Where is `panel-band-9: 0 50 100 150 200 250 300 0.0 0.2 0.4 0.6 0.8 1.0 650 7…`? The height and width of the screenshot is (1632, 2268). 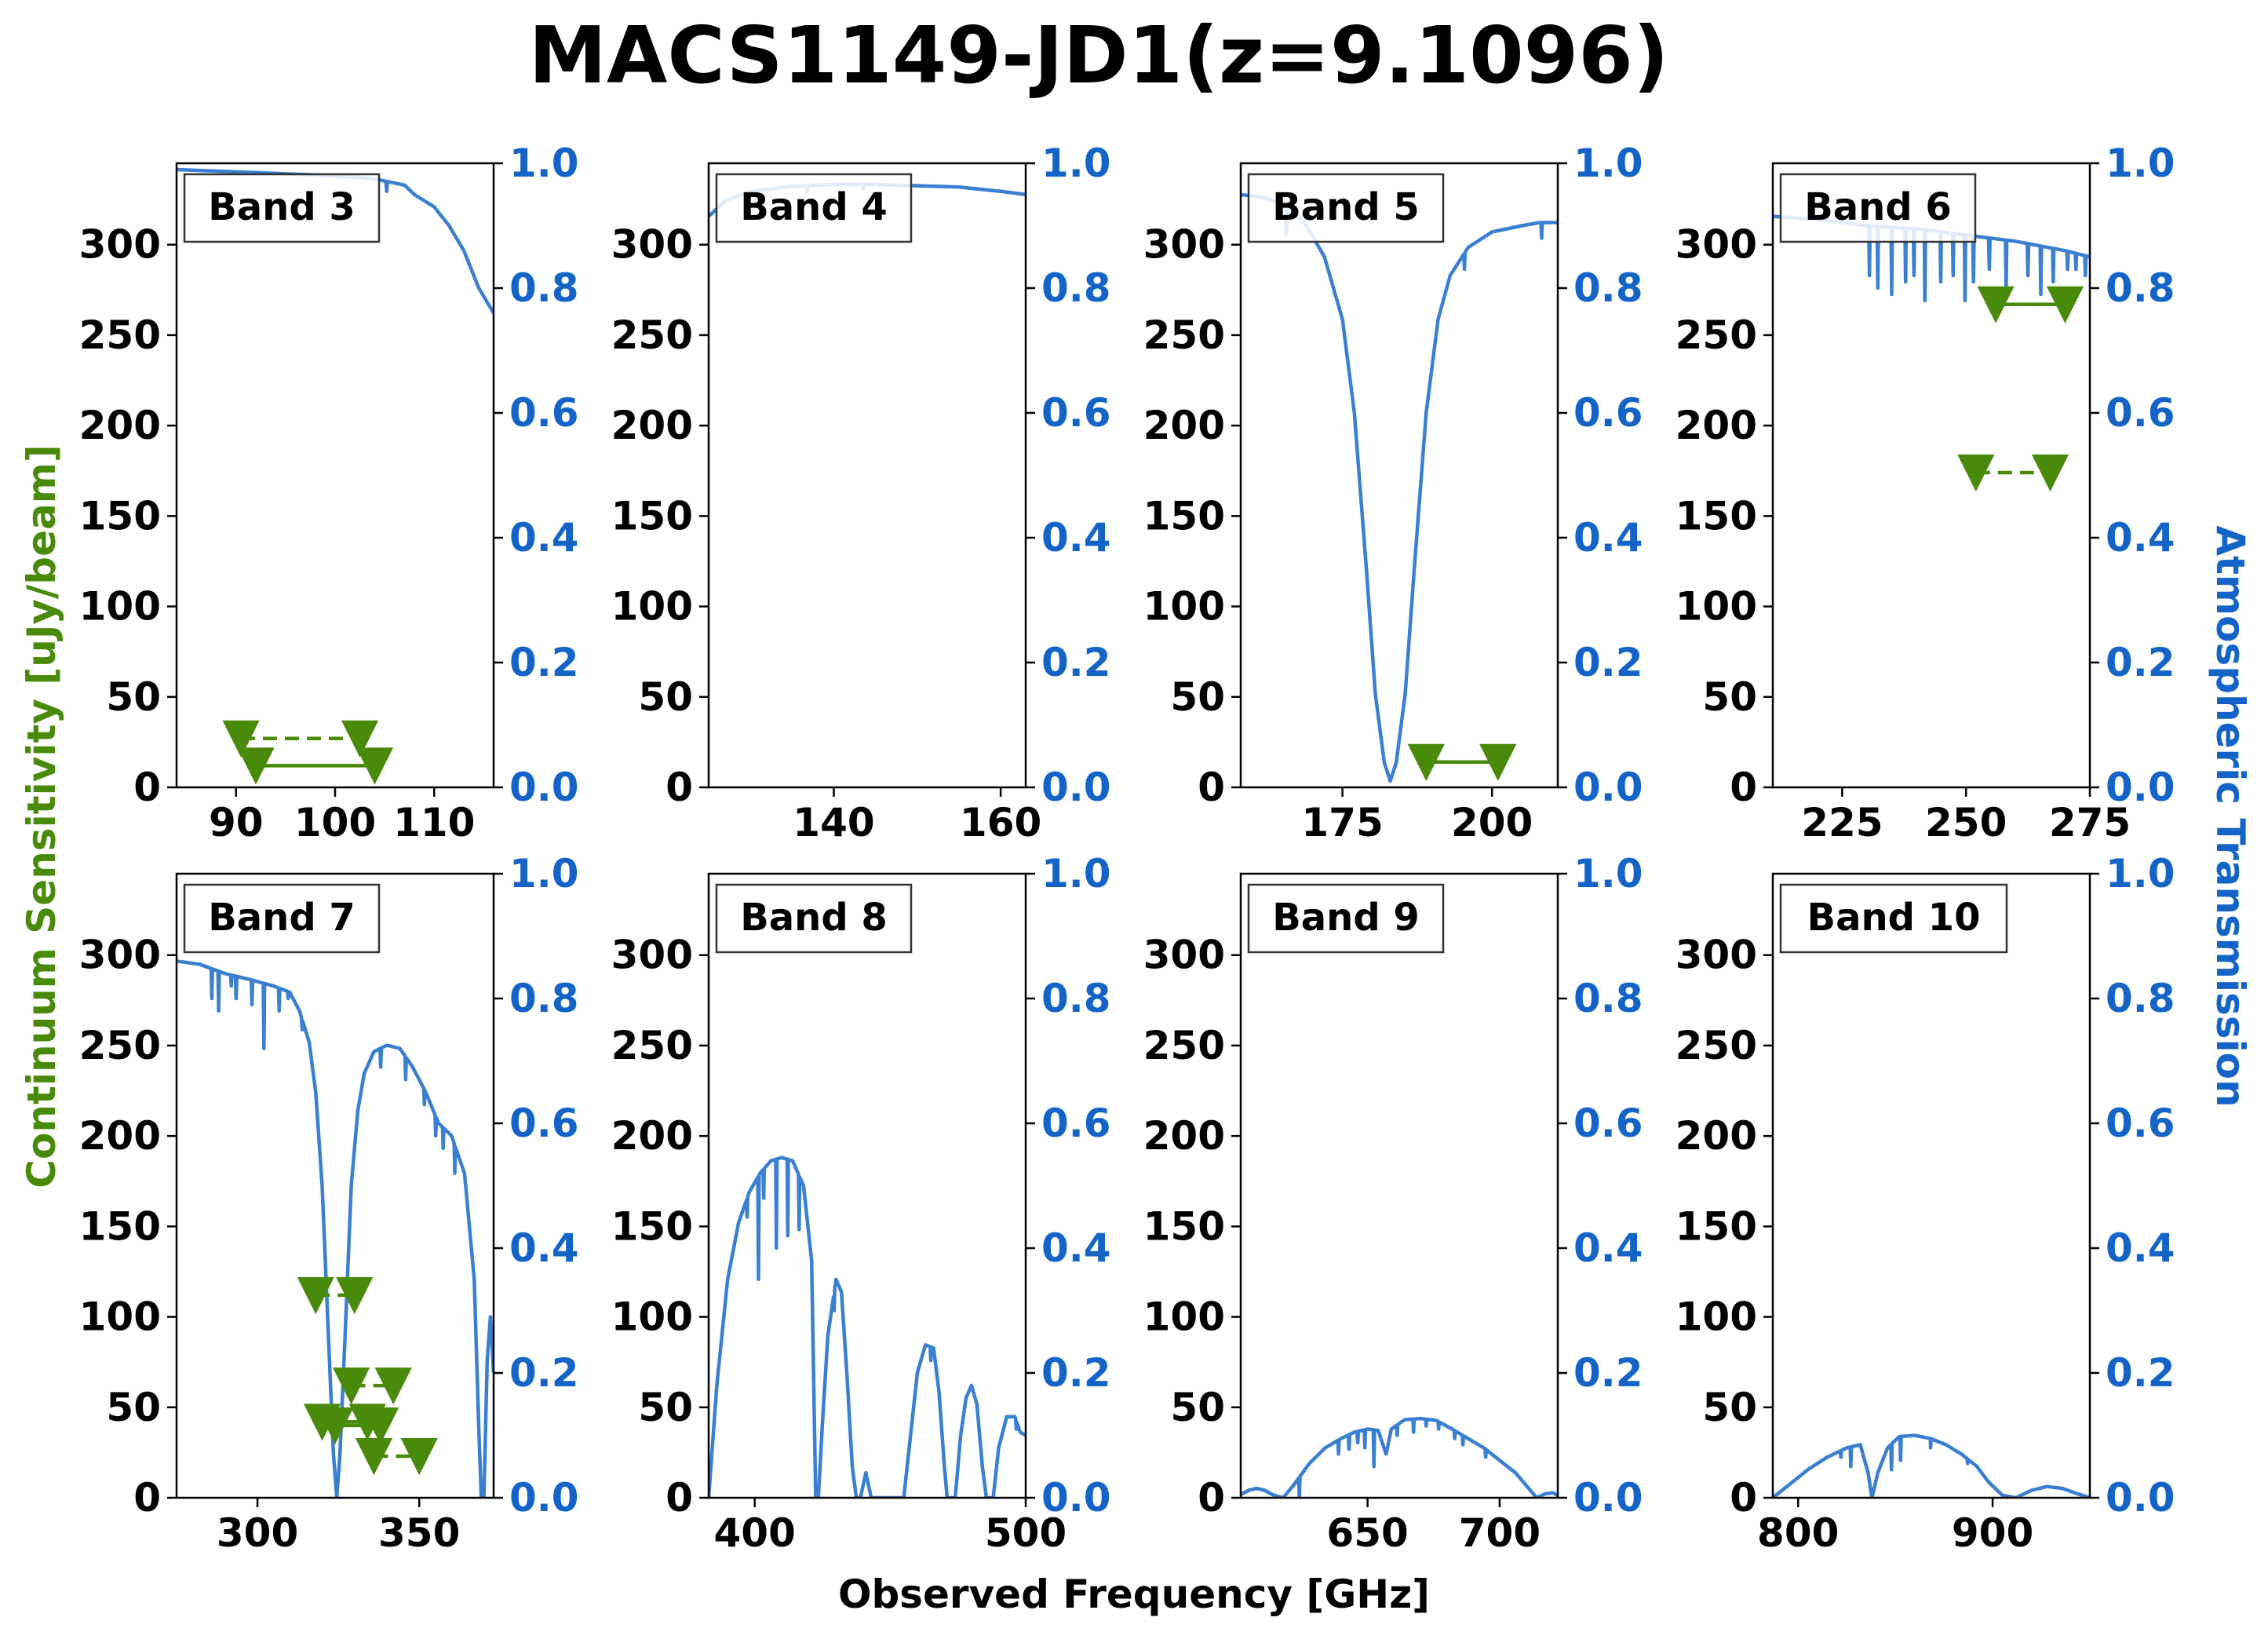
panel-band-9: 0 50 100 150 200 250 300 0.0 0.2 0.4 0.6 0.8 1.0 650 7… is located at coordinates (1393, 1203).